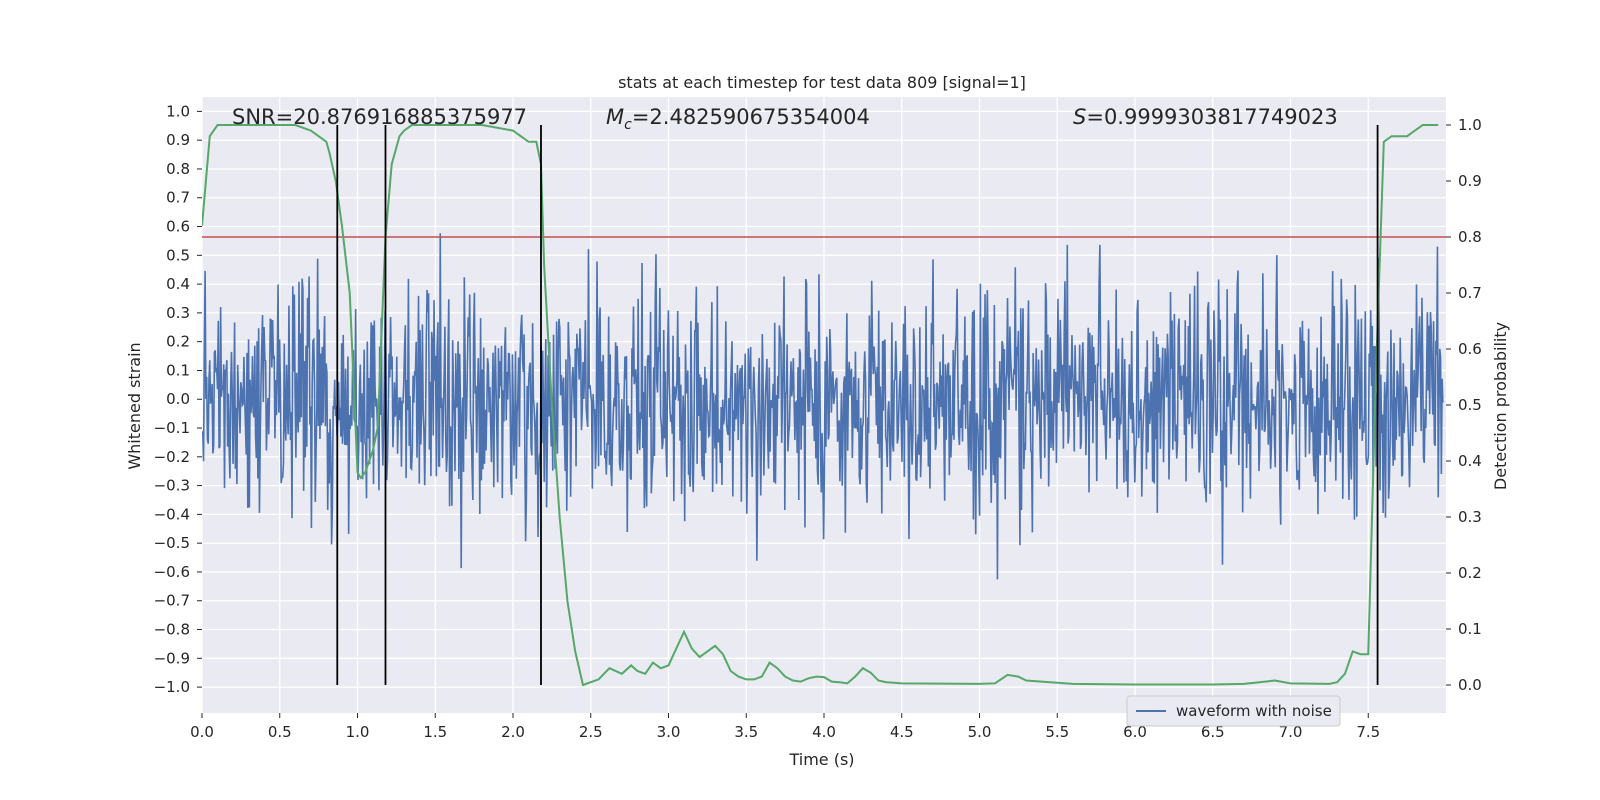 The height and width of the screenshot is (800, 1600). What do you see at coordinates (202, 732) in the screenshot?
I see `x-tick-label: 0.0` at bounding box center [202, 732].